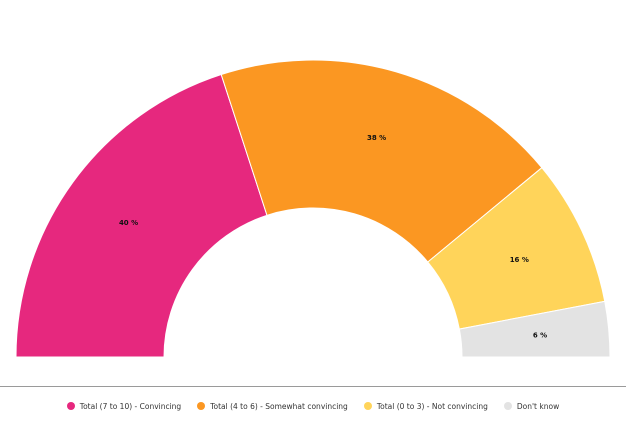  I want to click on data-label-dont-know: 6 %, so click(540, 336).